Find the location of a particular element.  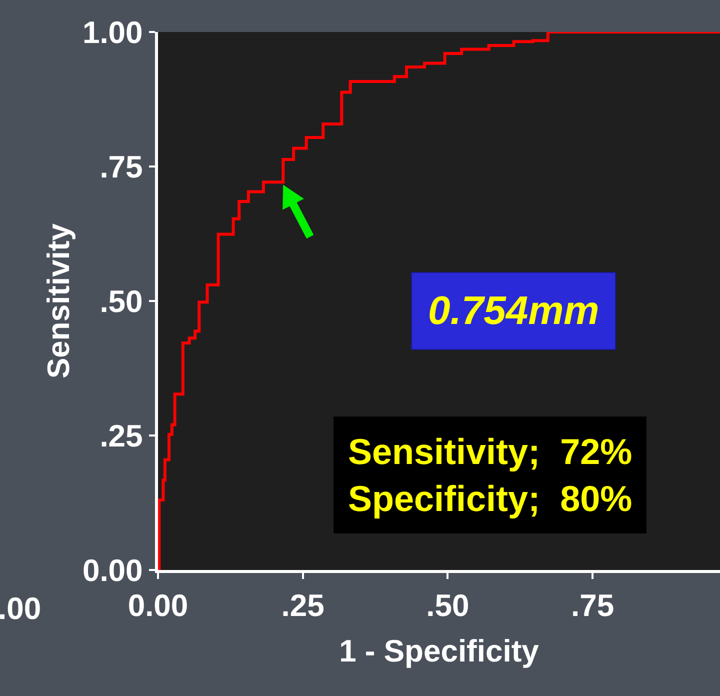

x-tick-label: .25 is located at coordinates (302, 606).